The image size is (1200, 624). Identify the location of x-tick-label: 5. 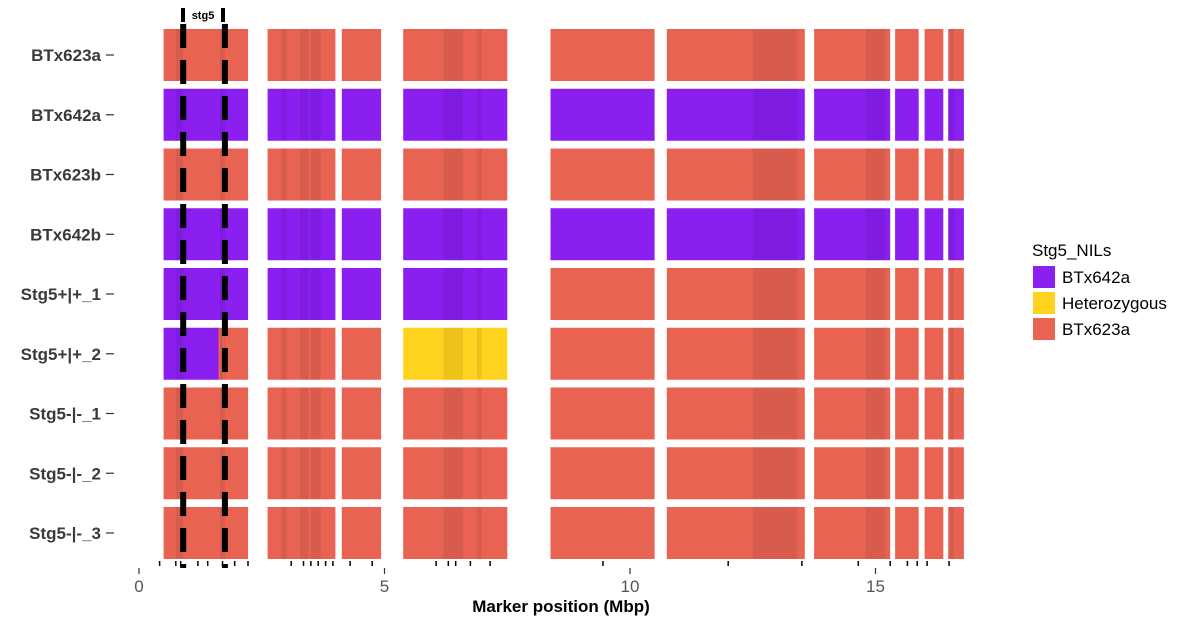
(384, 586).